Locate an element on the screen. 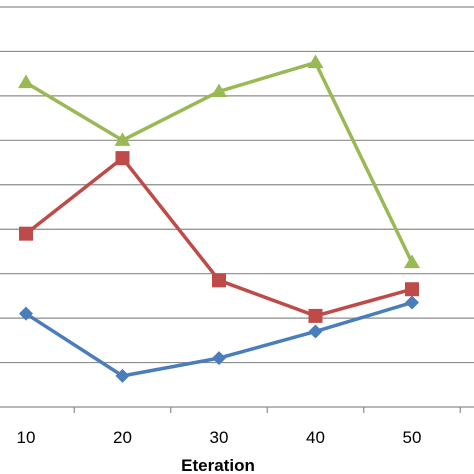 This screenshot has height=474, width=474. x-tick-label: 30 is located at coordinates (219, 437).